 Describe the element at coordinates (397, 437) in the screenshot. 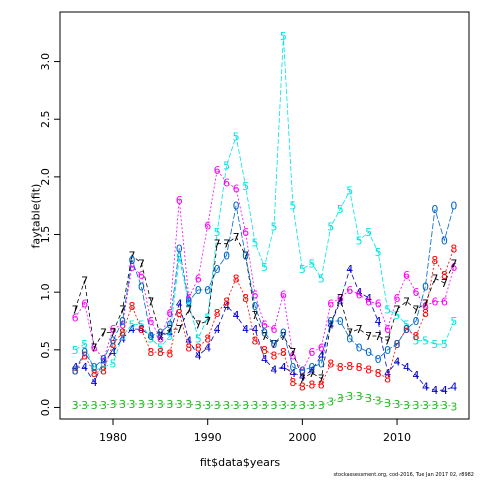

I see `x-tick-label: 2010` at that location.